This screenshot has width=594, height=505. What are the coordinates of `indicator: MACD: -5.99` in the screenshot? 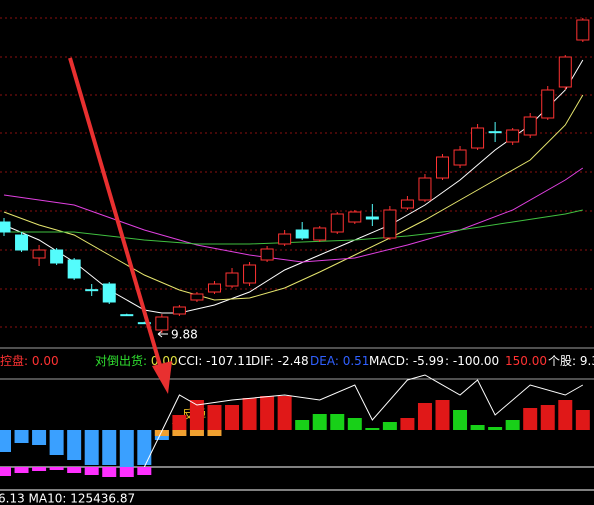 It's located at (406, 361).